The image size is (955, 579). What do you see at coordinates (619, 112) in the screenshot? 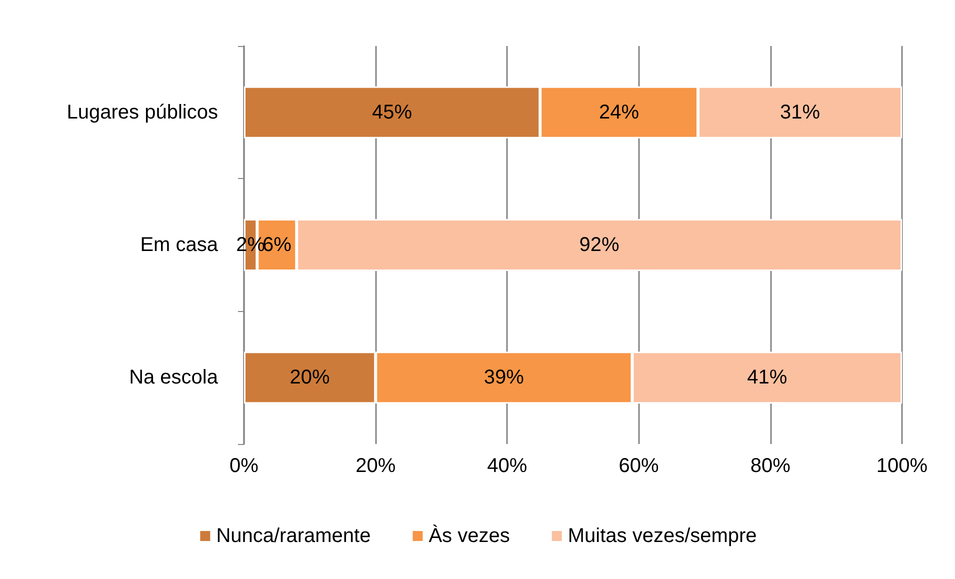
I see `data-label: 24%` at bounding box center [619, 112].